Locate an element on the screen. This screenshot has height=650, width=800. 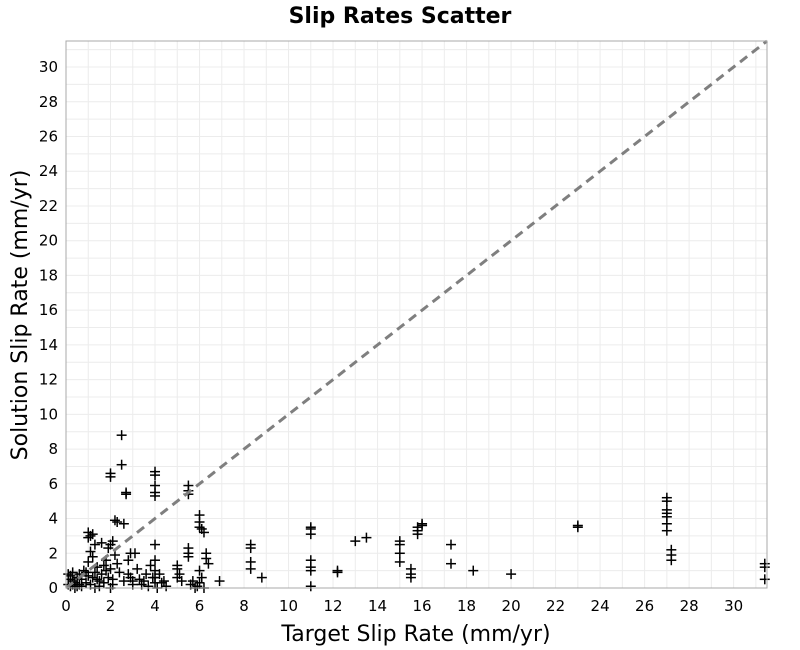
y-tick-label: 2 is located at coordinates (53, 553).